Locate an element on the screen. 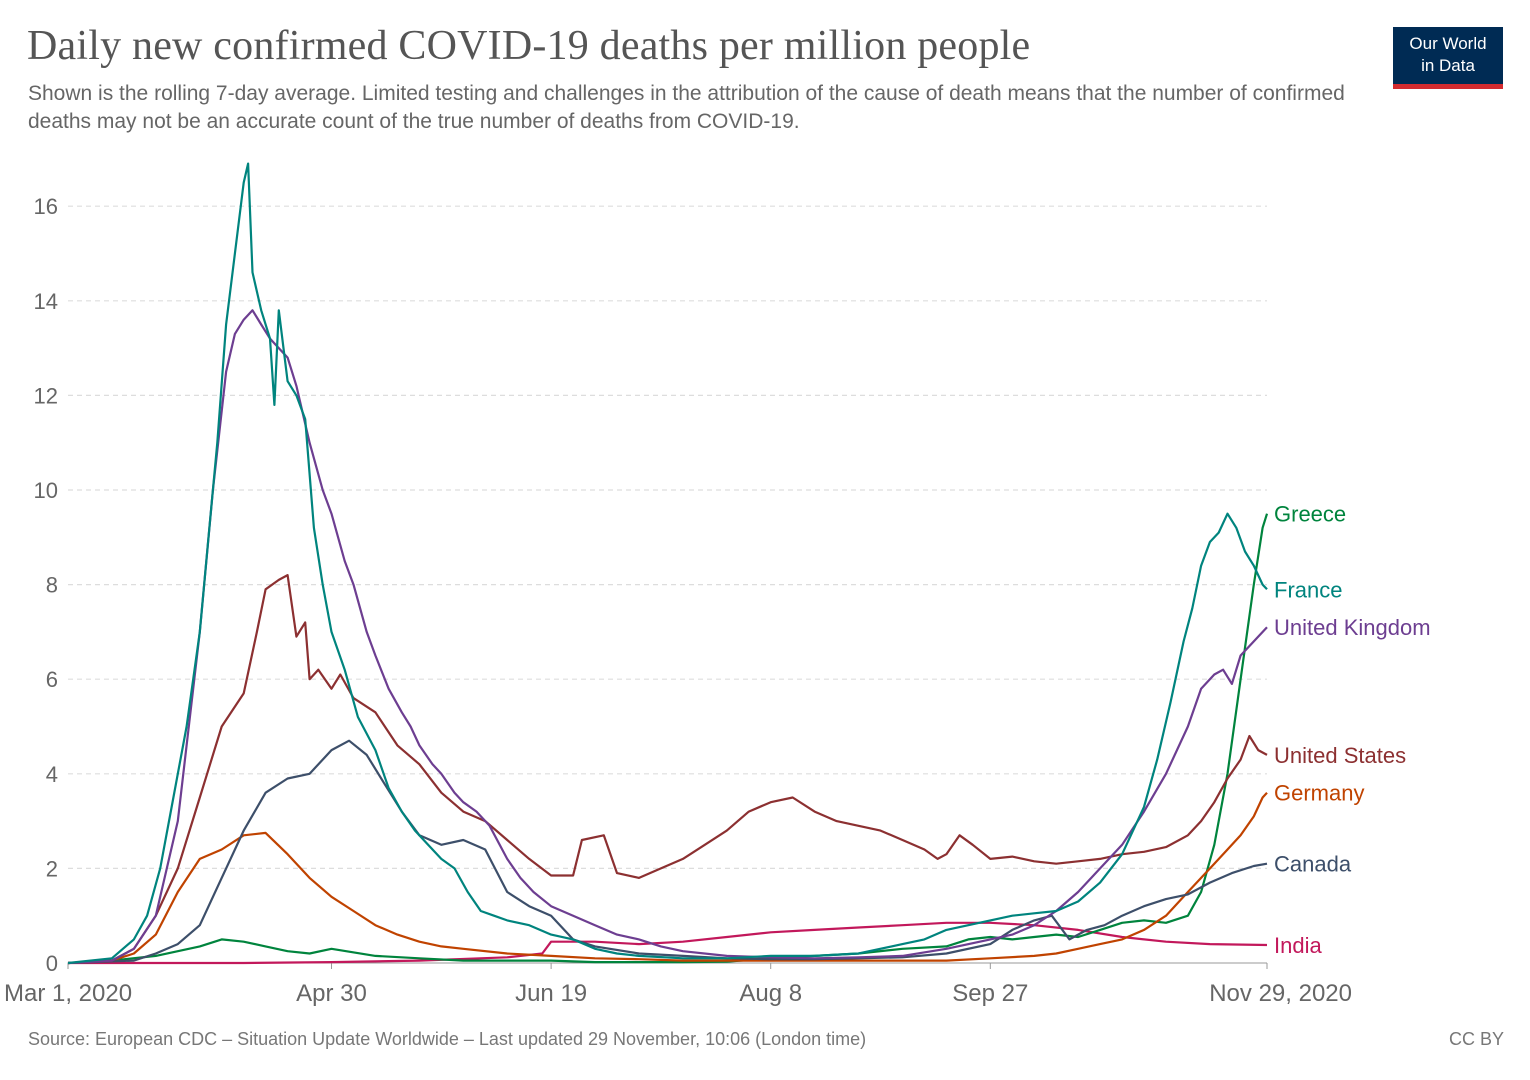 The height and width of the screenshot is (1080, 1530). series-label-greece: Greece is located at coordinates (1310, 514).